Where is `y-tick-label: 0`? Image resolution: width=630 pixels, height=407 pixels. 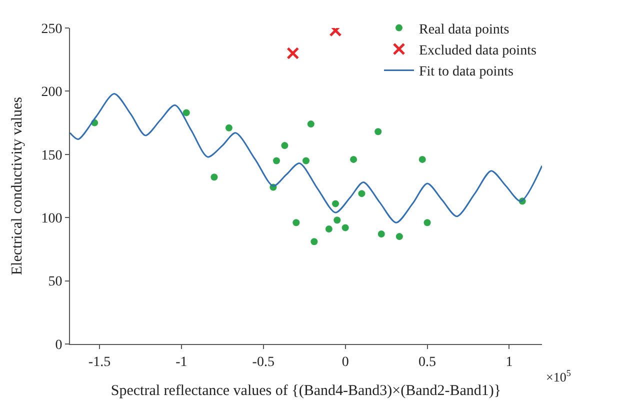 y-tick-label: 0 is located at coordinates (58, 345).